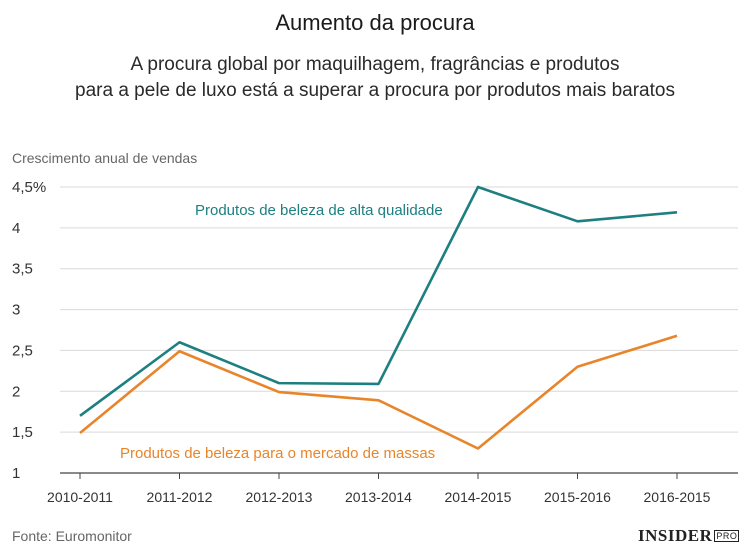 The image size is (750, 556). I want to click on chart-title: Aumento da procura, so click(375, 22).